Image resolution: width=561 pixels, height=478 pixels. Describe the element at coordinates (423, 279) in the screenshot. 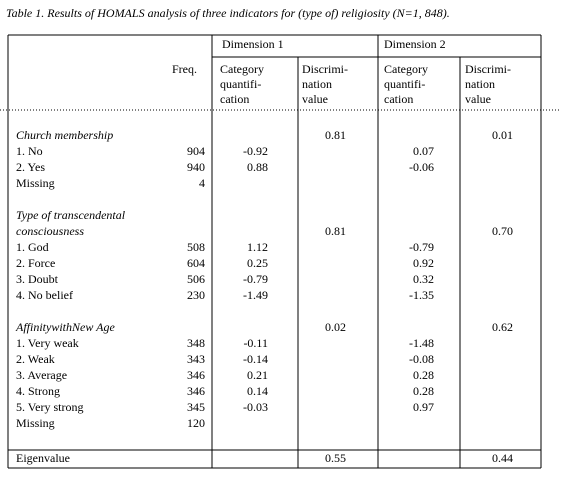

I see `category-quantification: 0.32` at that location.